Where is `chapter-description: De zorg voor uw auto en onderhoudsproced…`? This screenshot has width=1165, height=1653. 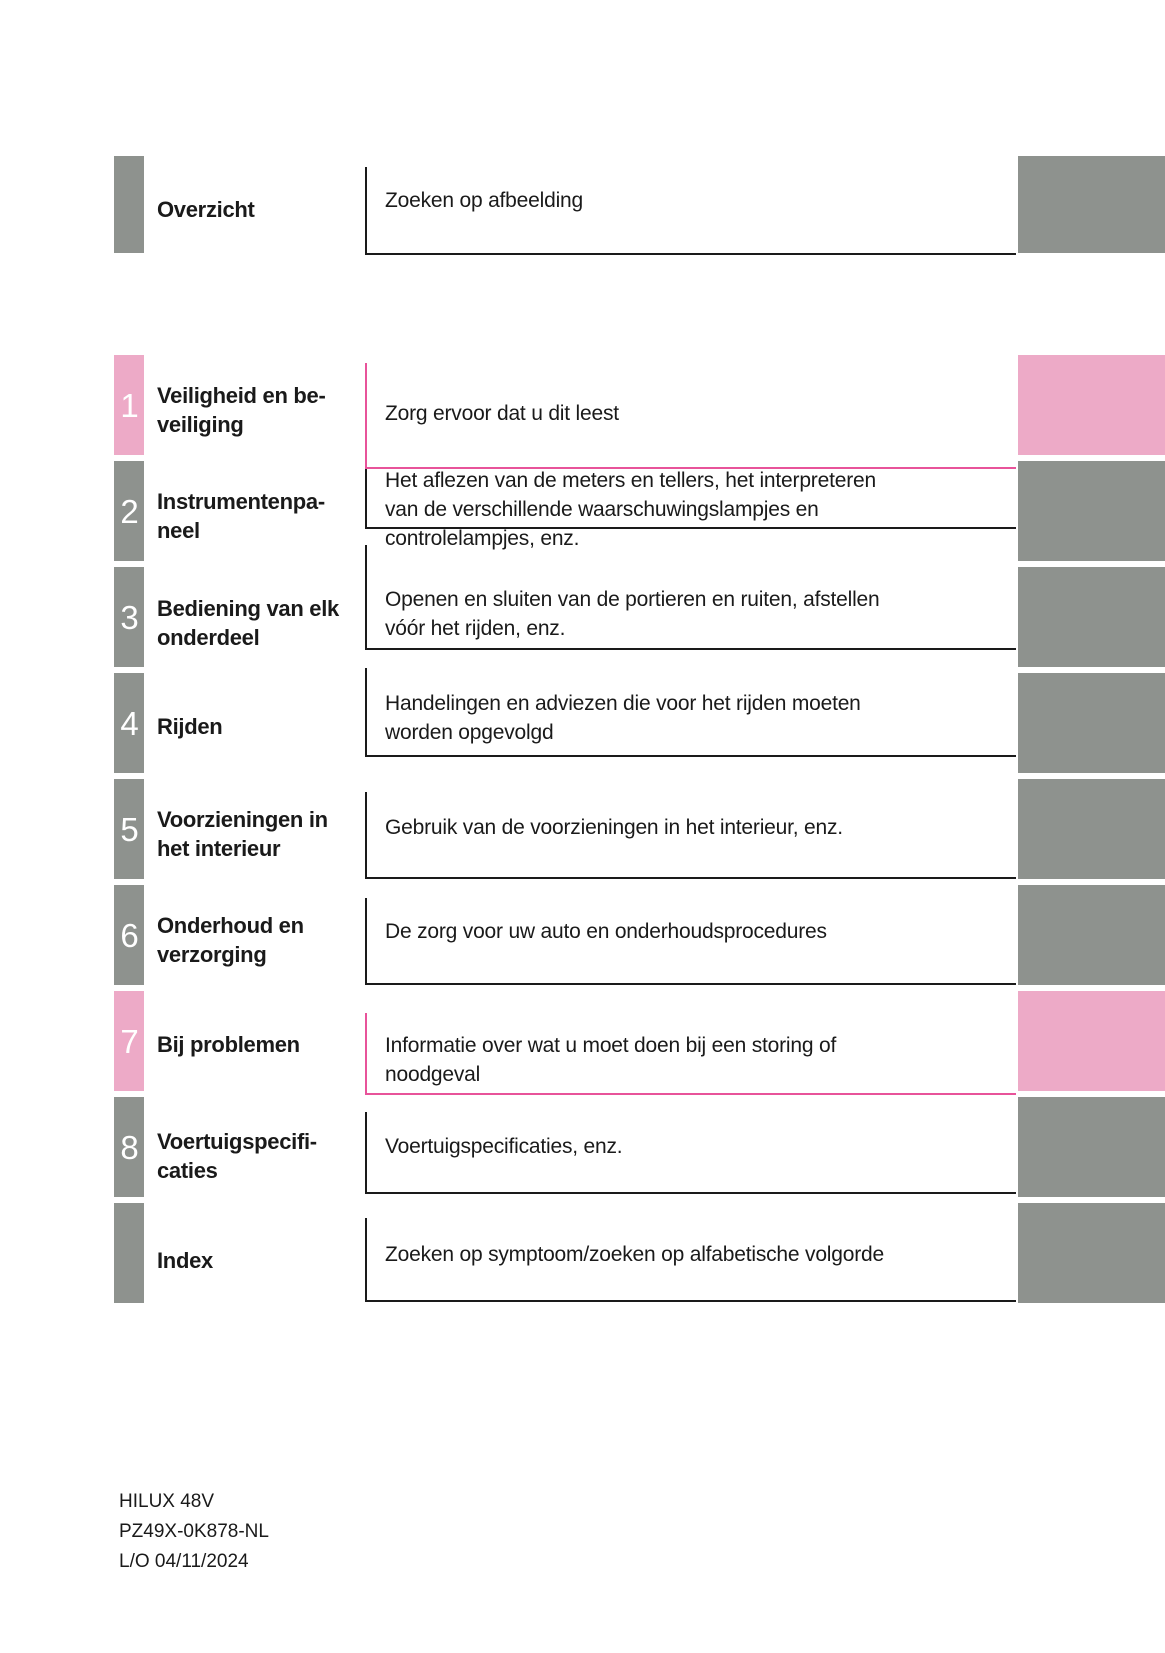
chapter-description: De zorg voor uw auto en onderhoudsproced… is located at coordinates (606, 931).